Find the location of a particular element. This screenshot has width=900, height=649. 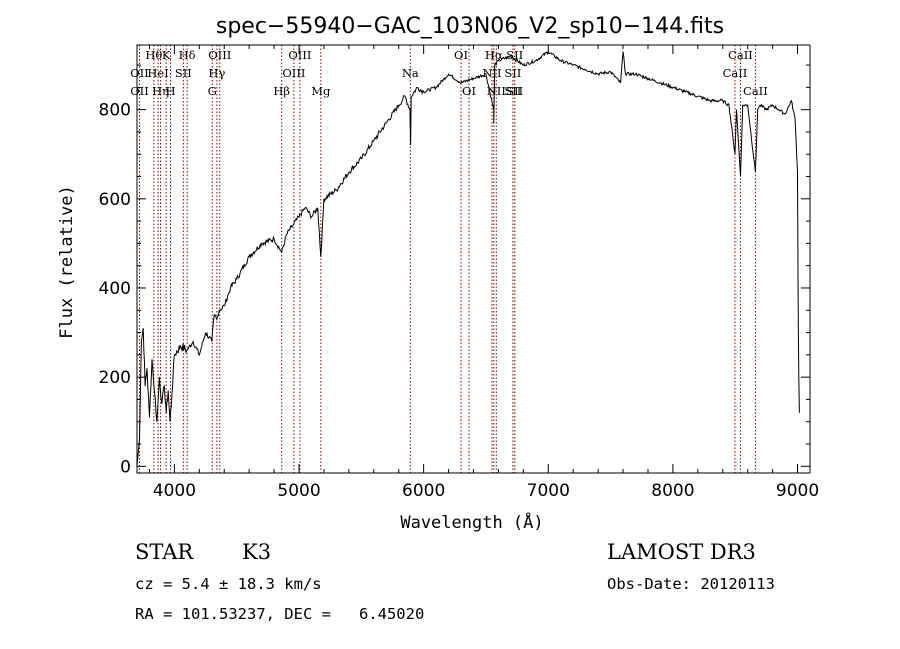

emission-line-label: Hθ is located at coordinates (153, 55).